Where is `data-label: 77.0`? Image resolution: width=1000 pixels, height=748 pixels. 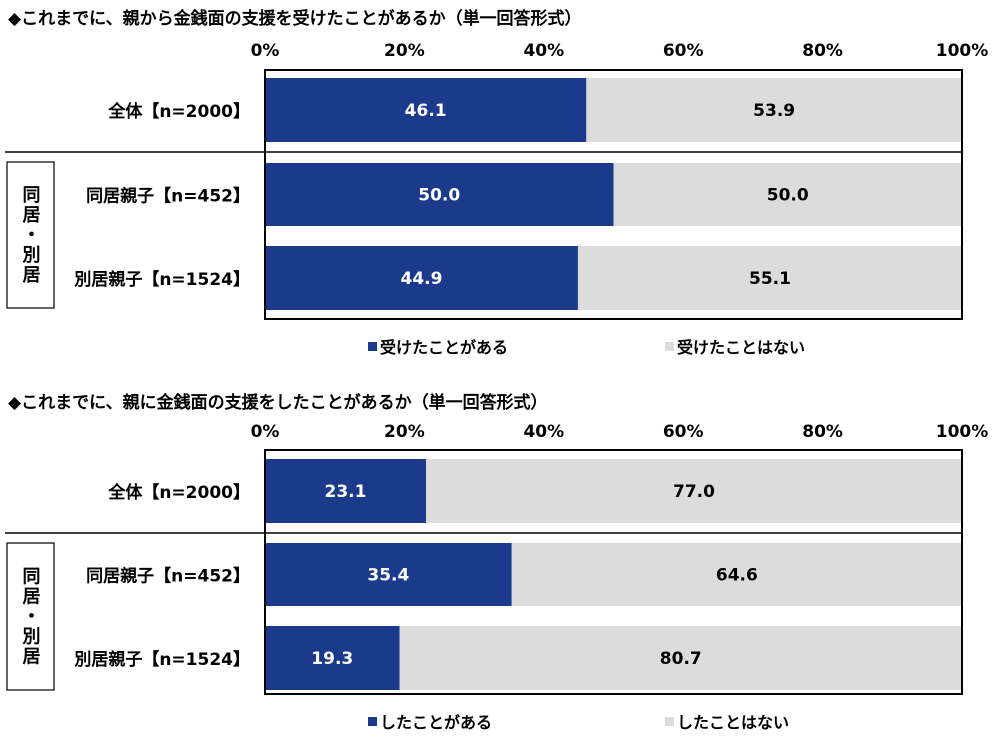
data-label: 77.0 is located at coordinates (694, 492).